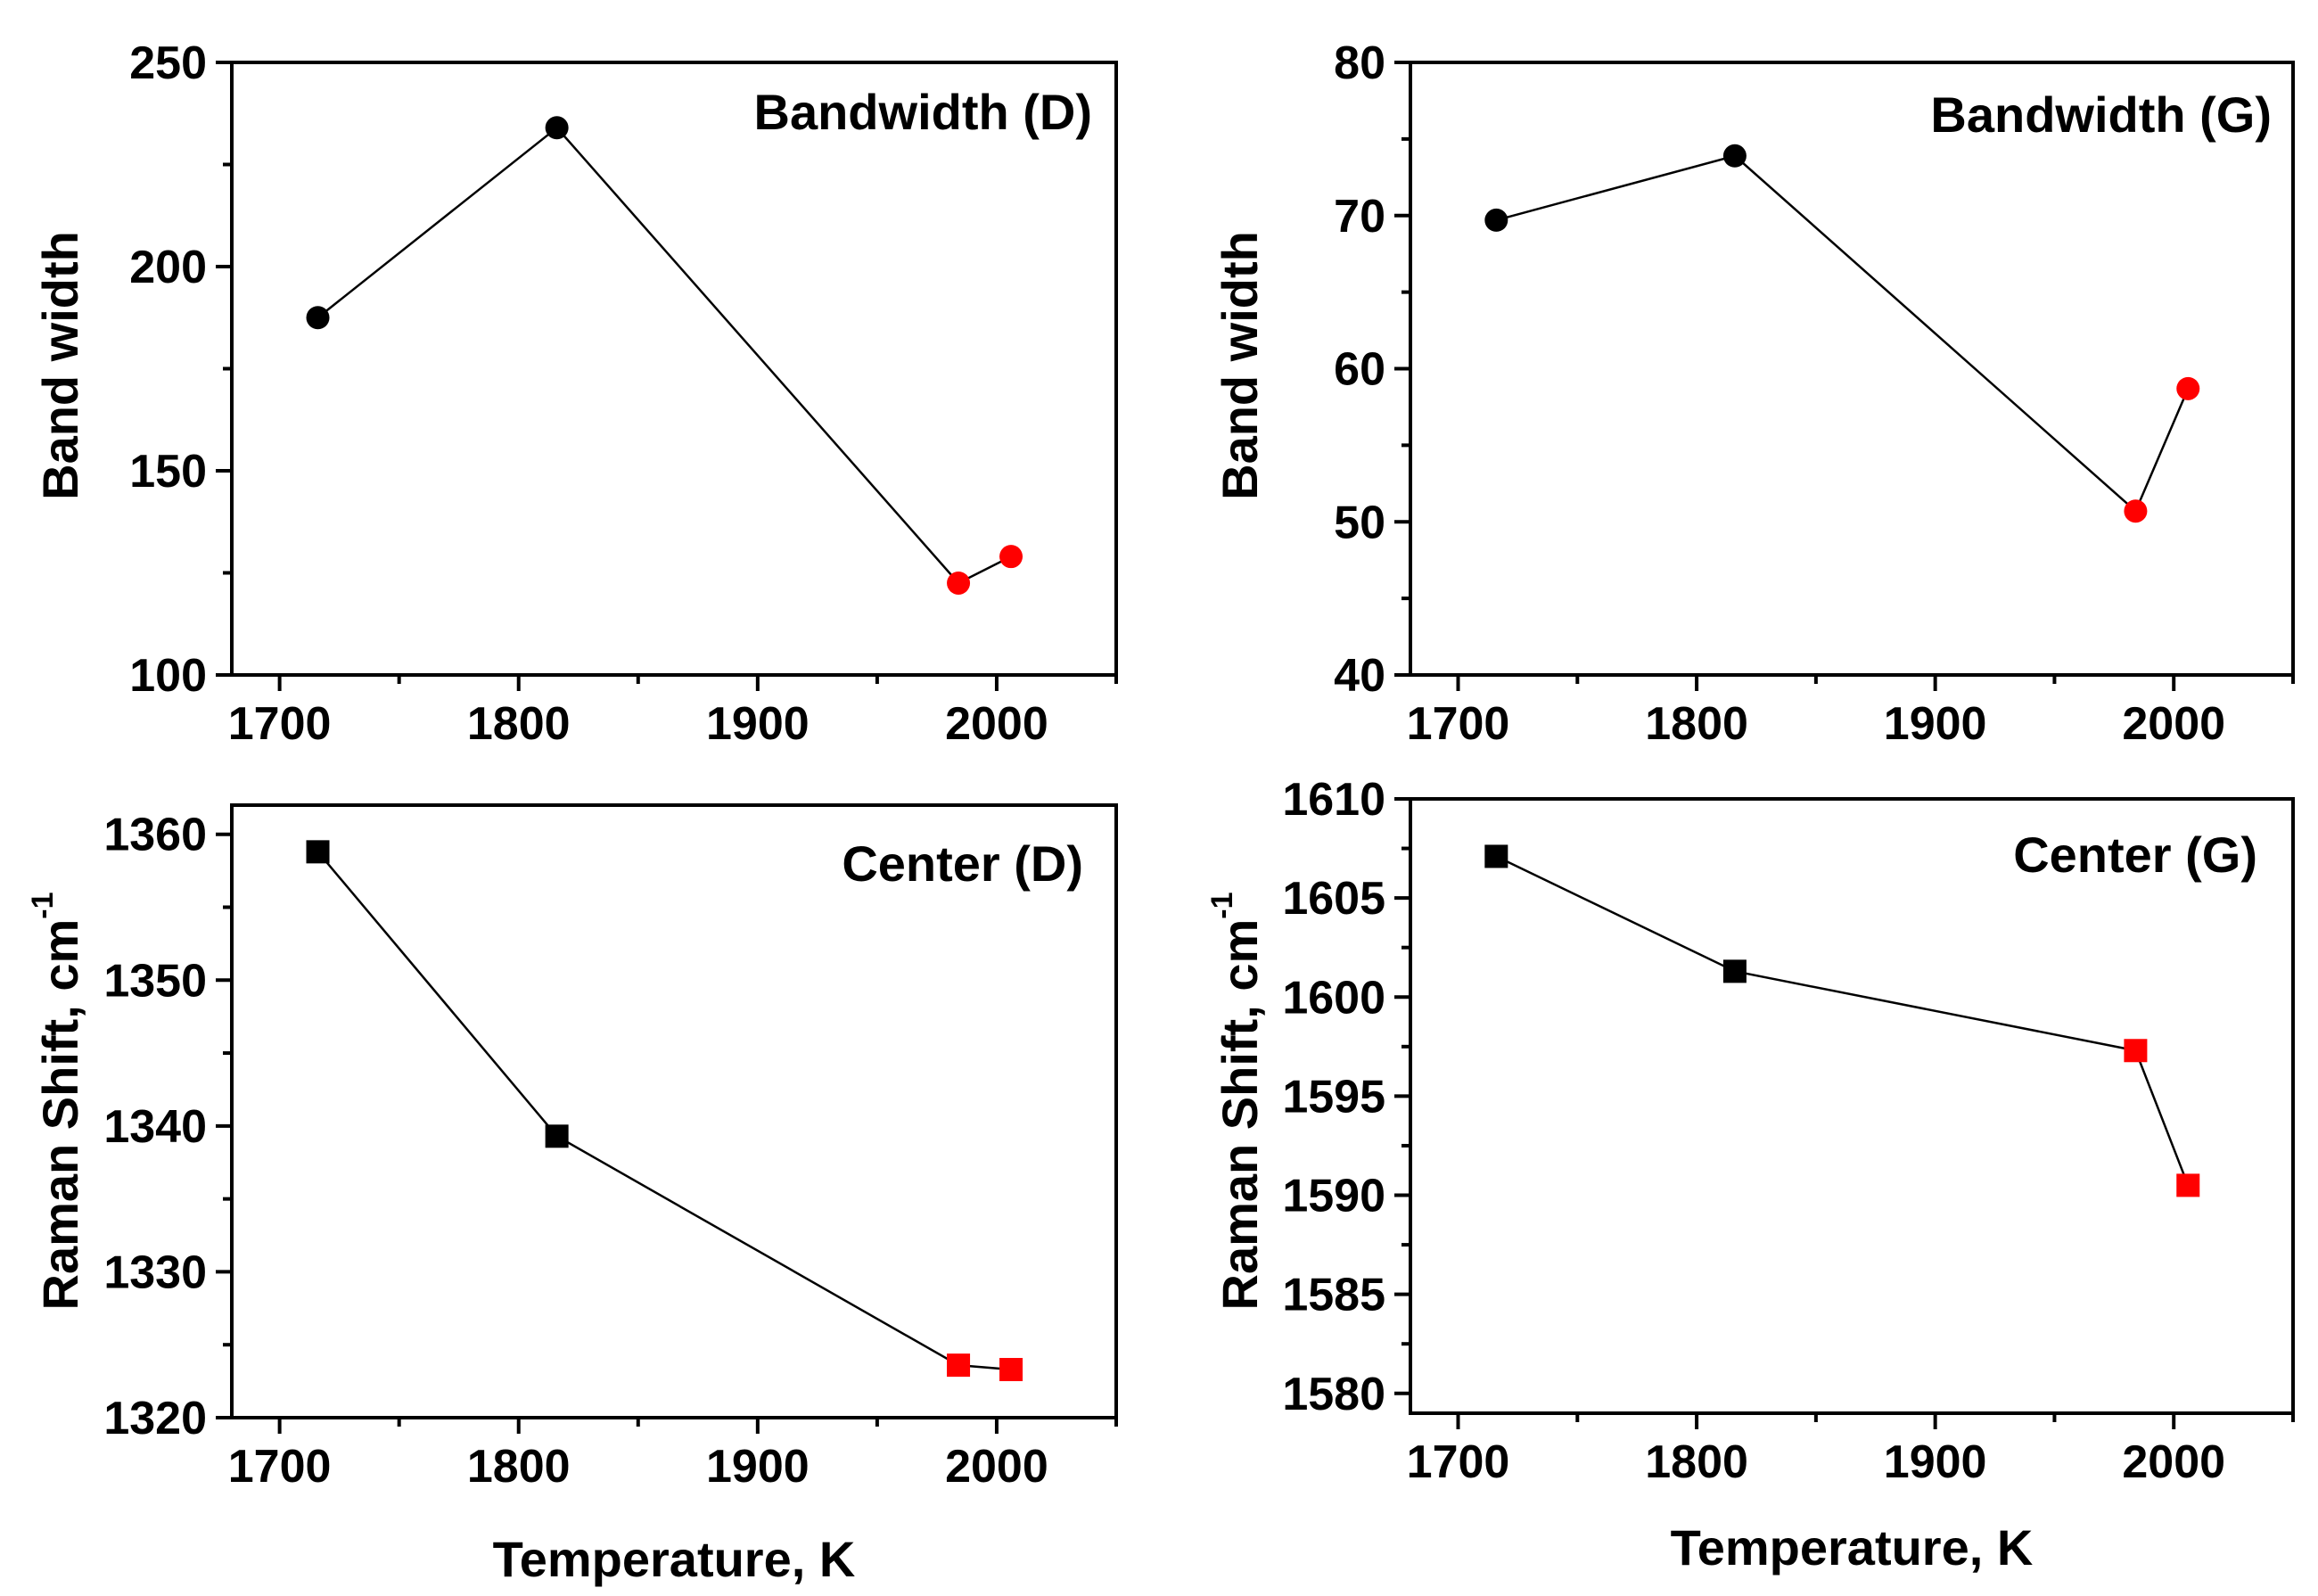 Image resolution: width=2318 pixels, height=1596 pixels. Describe the element at coordinates (155, 835) in the screenshot. I see `y-tick-label: 1360` at that location.